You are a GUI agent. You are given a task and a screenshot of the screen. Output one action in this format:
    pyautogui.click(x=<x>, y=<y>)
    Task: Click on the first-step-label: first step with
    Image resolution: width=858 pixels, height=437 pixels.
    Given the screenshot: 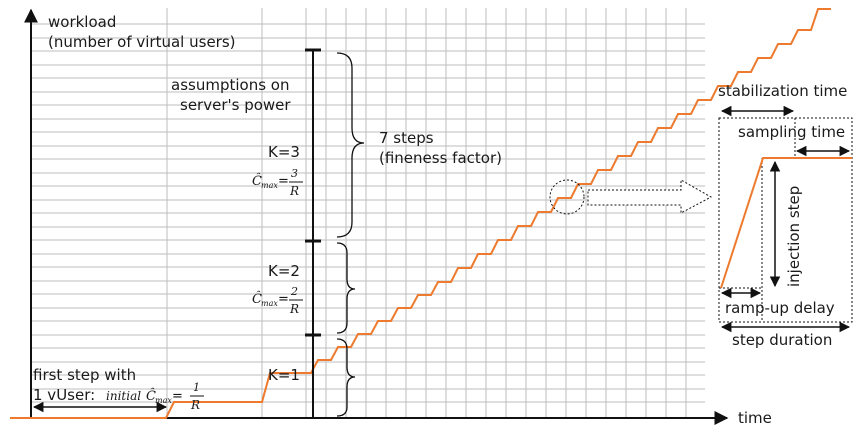 What is the action you would take?
    pyautogui.click(x=84, y=375)
    